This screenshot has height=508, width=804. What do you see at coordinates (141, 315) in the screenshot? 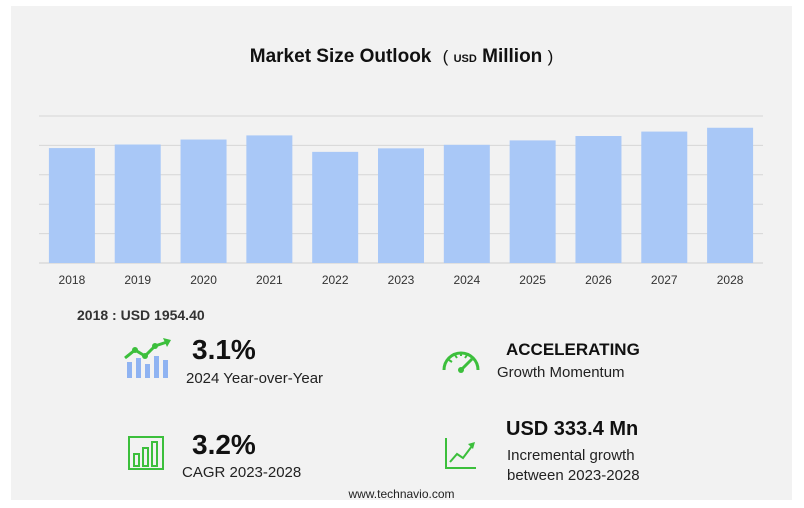
I see `baseline-value: 2018 : USD 1954.40` at bounding box center [141, 315].